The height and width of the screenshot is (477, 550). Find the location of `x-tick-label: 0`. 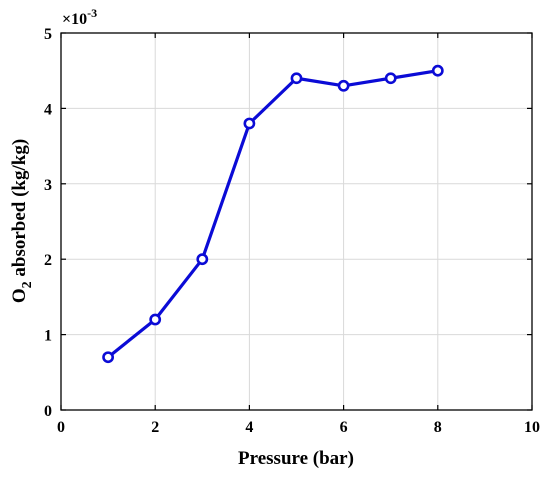

x-tick-label: 0 is located at coordinates (61, 427).